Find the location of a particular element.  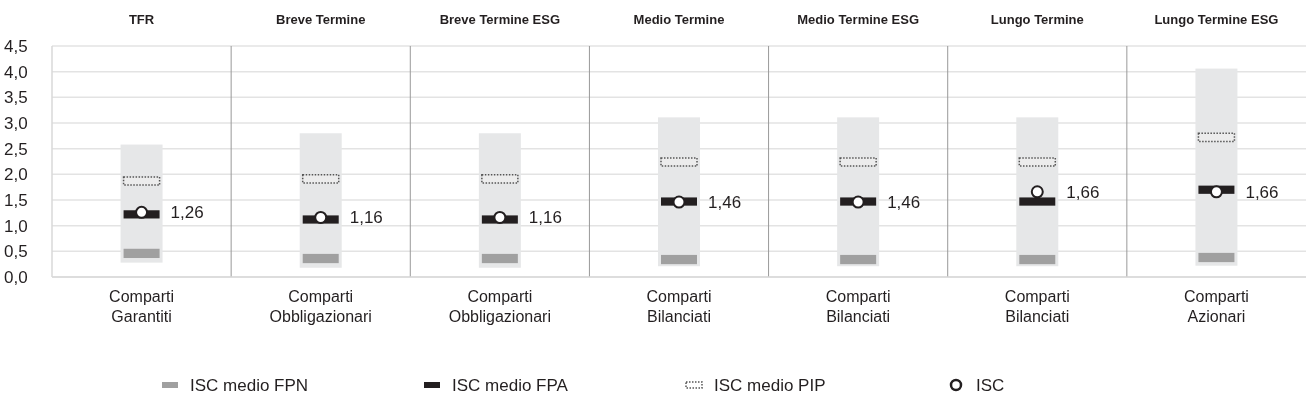

legend-label: ISC is located at coordinates (990, 385).